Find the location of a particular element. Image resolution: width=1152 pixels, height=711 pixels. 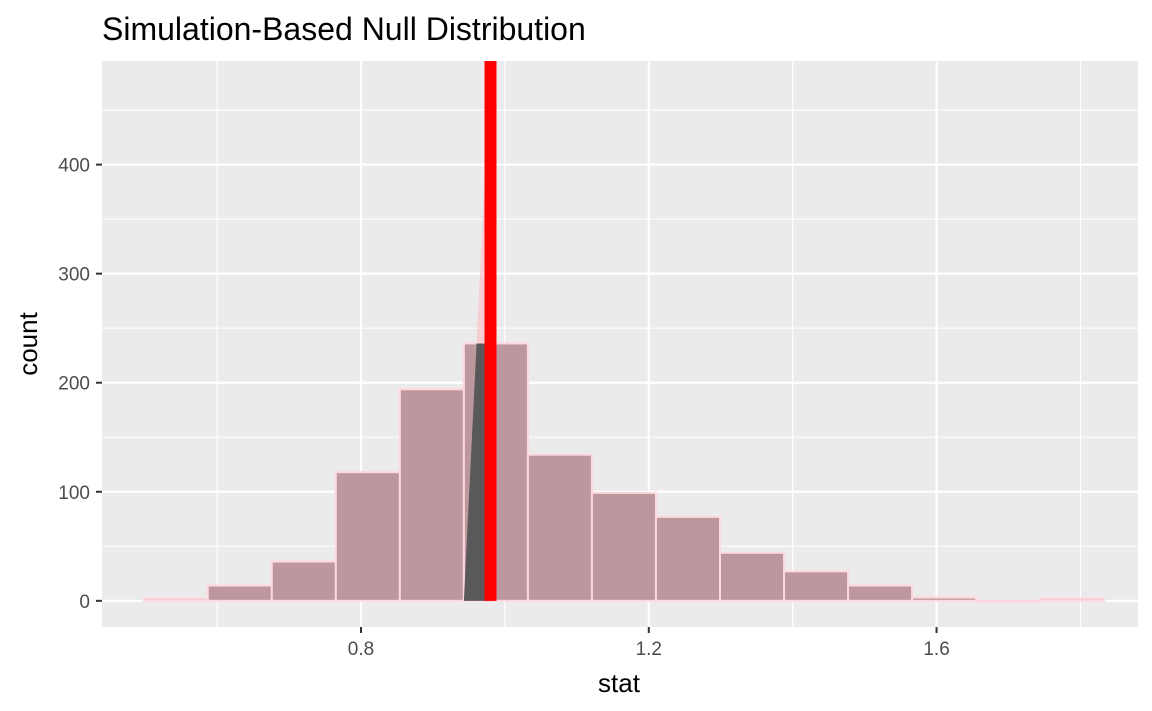

y-tick-label: 200 is located at coordinates (74, 384).